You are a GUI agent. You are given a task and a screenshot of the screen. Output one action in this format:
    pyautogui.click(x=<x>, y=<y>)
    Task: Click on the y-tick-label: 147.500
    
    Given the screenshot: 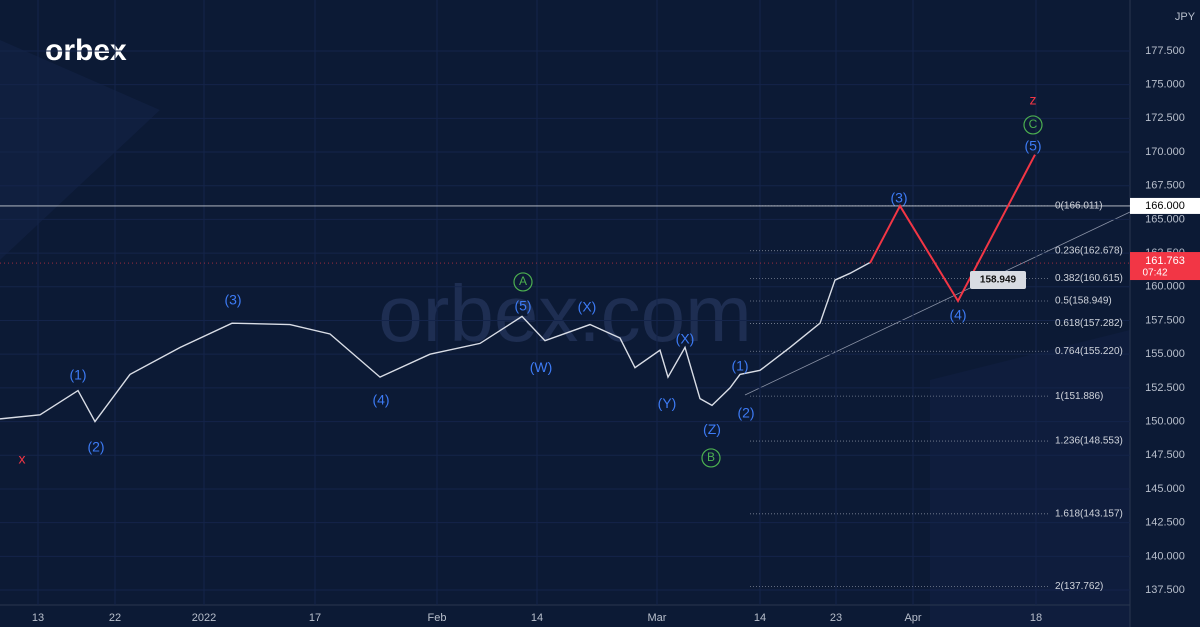 What is the action you would take?
    pyautogui.click(x=1165, y=455)
    